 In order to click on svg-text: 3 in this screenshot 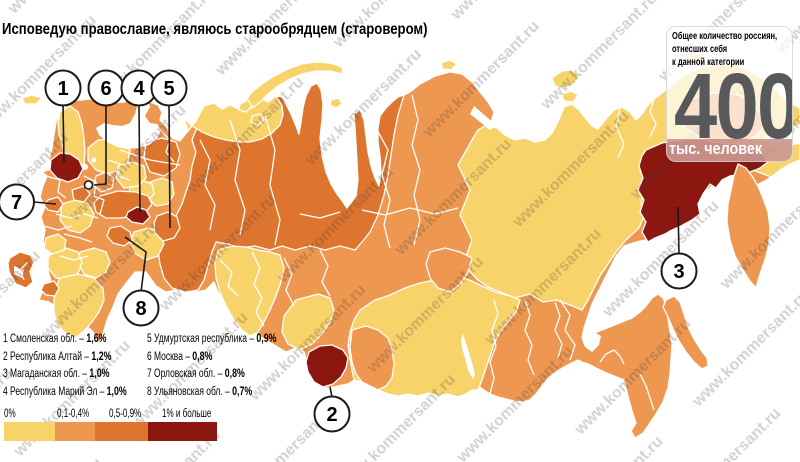, I will do `click(678, 272)`.